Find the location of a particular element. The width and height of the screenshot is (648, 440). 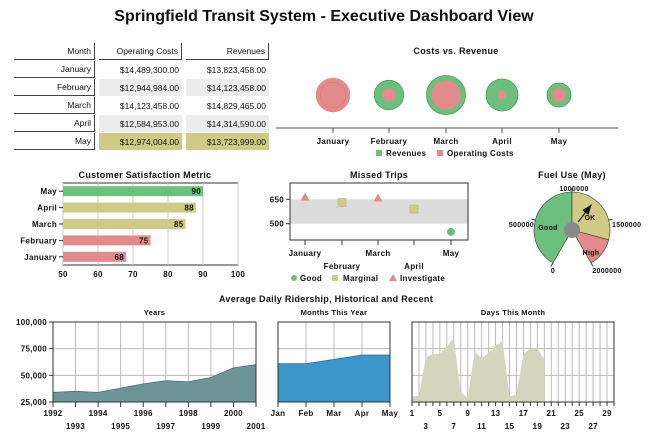

legend-marker-investigate is located at coordinates (393, 277).